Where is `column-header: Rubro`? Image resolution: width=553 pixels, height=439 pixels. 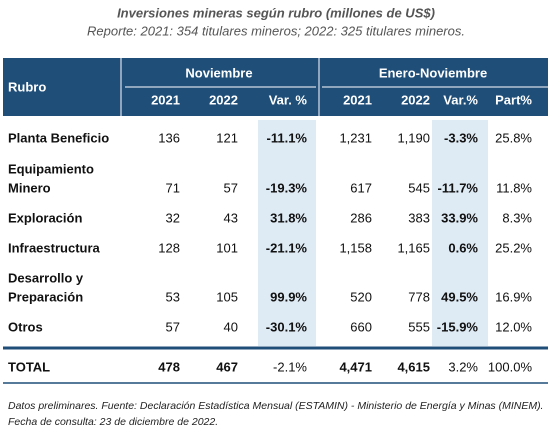
column-header: Rubro is located at coordinates (27, 86).